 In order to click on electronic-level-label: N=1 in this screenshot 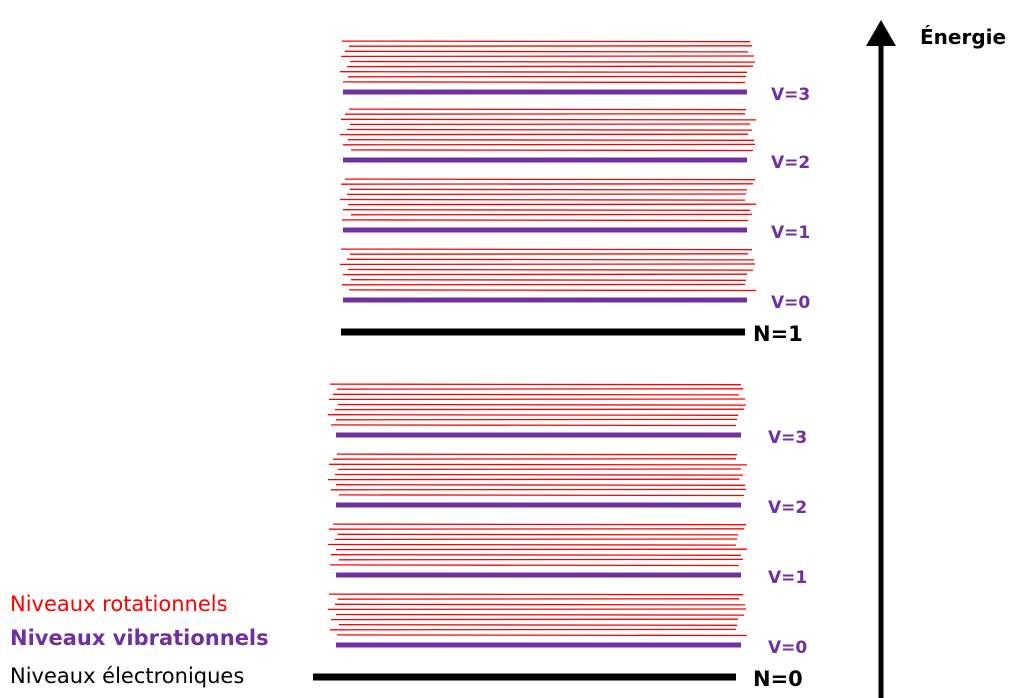, I will do `click(778, 334)`.